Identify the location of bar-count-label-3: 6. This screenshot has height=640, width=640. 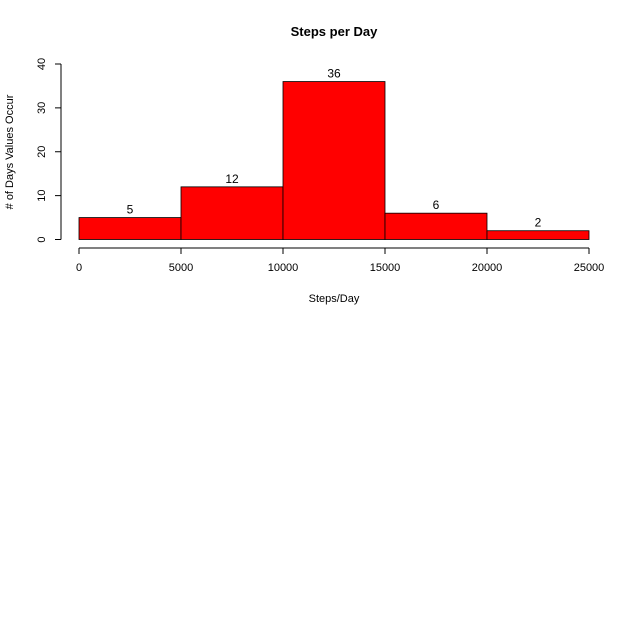
(436, 205).